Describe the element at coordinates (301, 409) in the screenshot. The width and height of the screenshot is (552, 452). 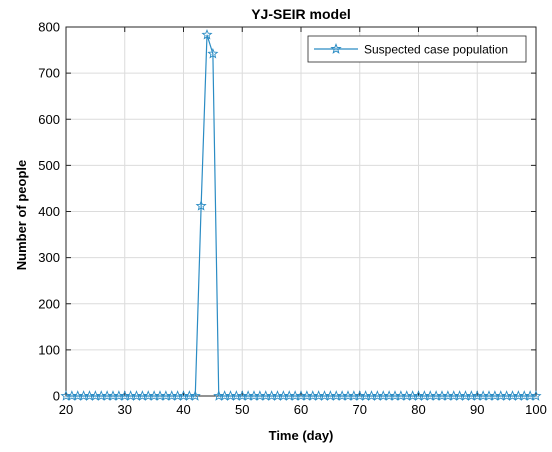
I see `x-tick-label: 60` at that location.